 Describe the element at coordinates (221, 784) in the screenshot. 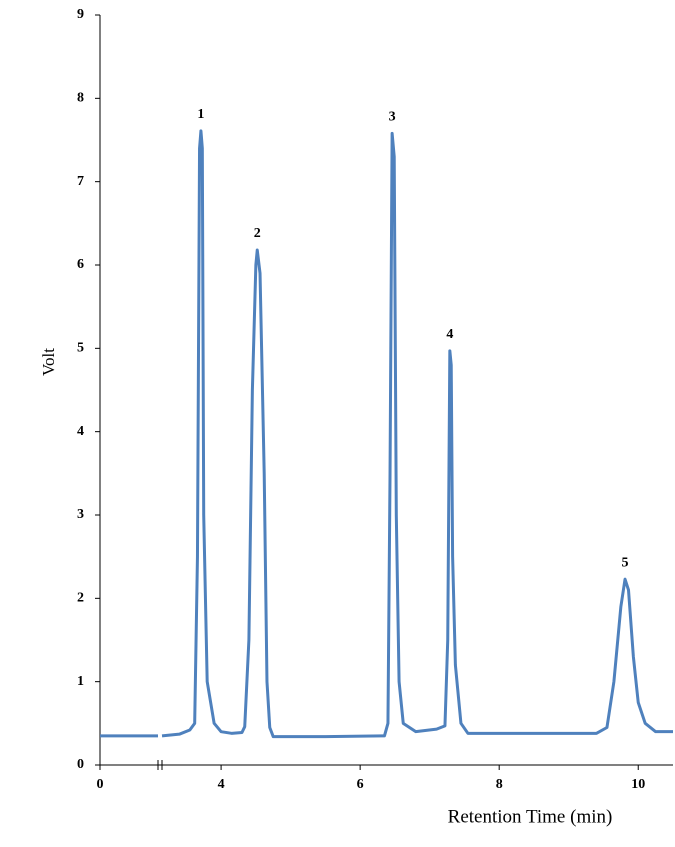

I see `x-tick-label: 4` at that location.